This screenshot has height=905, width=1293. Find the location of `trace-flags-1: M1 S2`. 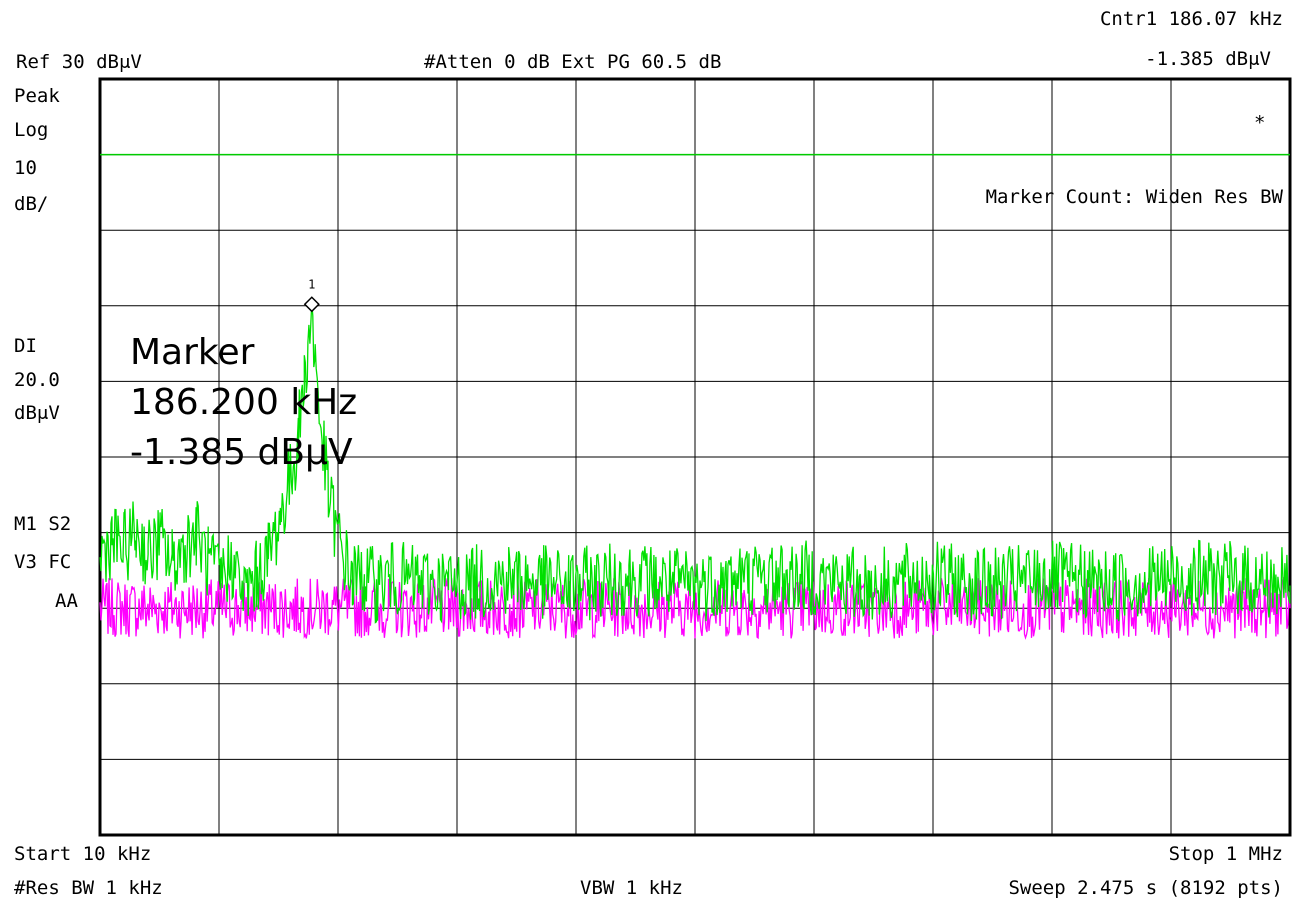

trace-flags-1: M1 S2 is located at coordinates (43, 524).